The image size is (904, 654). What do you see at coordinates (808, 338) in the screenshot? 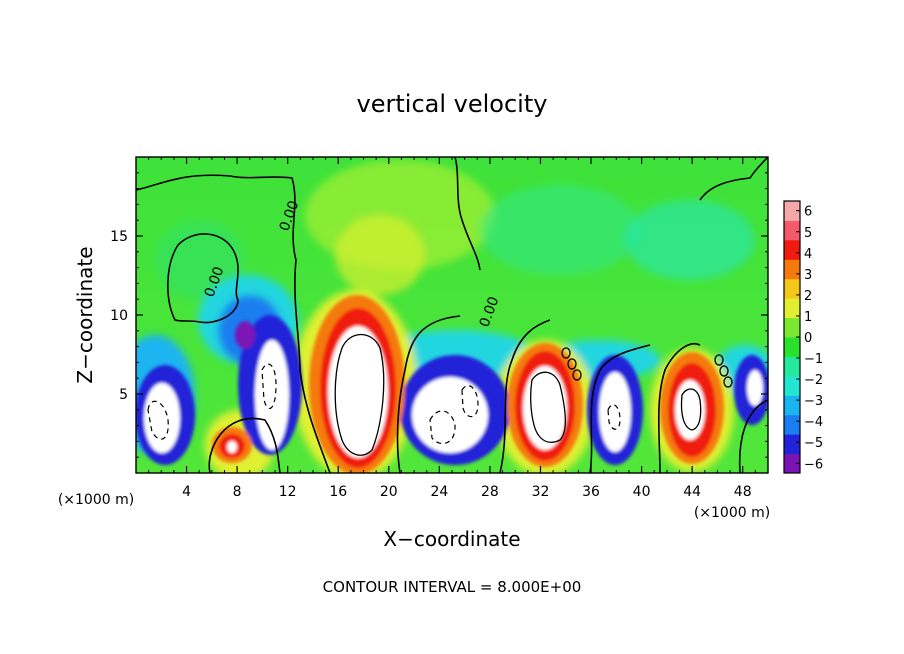
I see `colorbar-tick-label: 0` at bounding box center [808, 338].